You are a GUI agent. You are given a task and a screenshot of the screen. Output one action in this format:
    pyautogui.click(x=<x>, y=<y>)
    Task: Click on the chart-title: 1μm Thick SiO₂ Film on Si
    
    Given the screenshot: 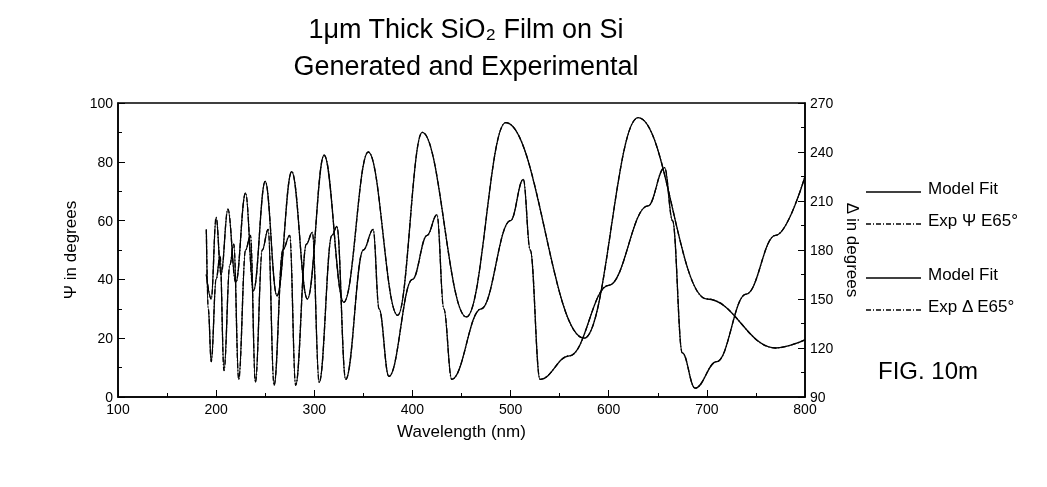 What is the action you would take?
    pyautogui.click(x=466, y=28)
    